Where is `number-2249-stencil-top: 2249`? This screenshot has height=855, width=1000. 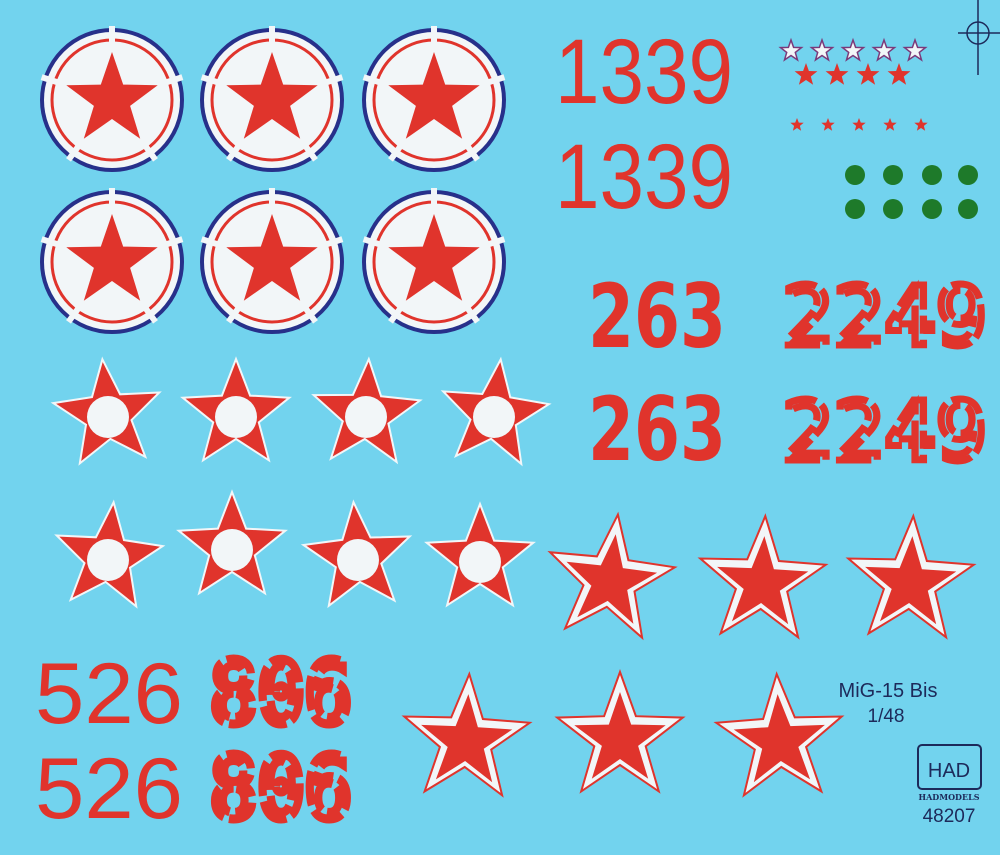
number-2249-stencil-top: 2249 is located at coordinates (884, 317).